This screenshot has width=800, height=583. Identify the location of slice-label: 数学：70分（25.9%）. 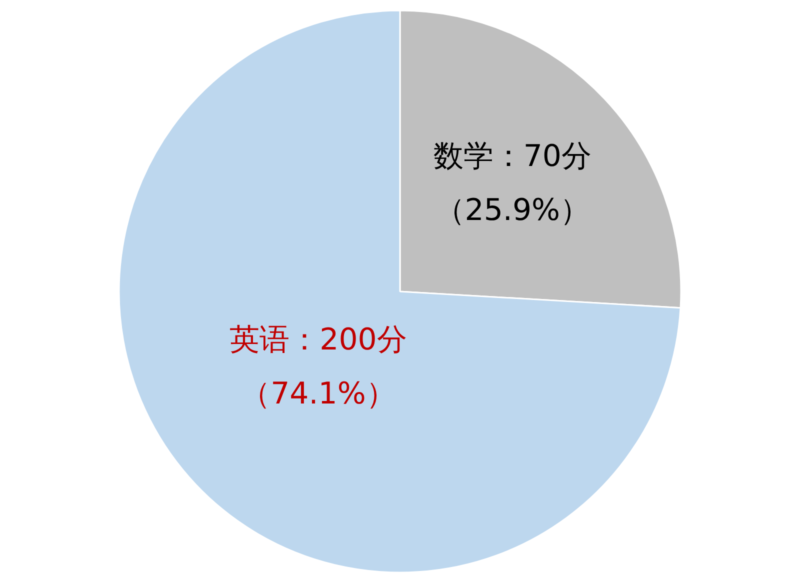
(512, 183).